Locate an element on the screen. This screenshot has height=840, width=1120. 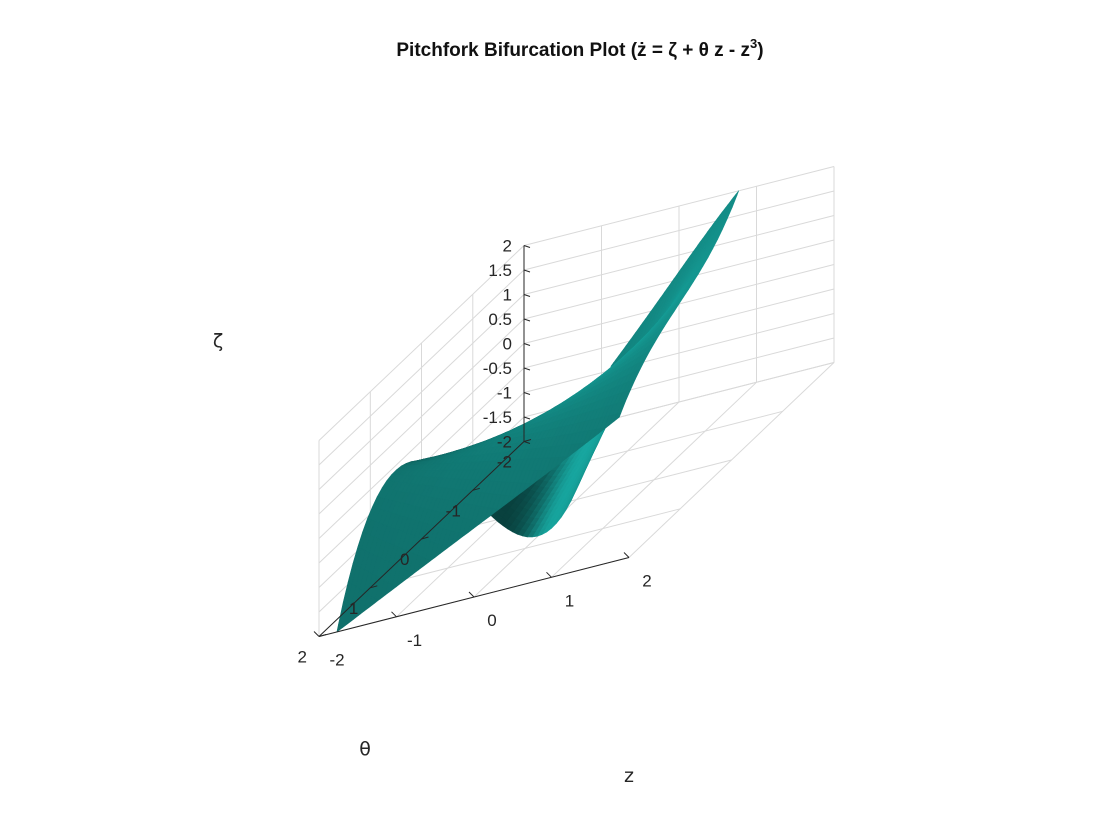
y-tick-label: -2 is located at coordinates (504, 462).